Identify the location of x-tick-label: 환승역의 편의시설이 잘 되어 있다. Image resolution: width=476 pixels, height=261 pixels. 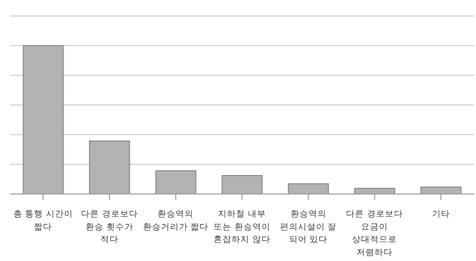
(308, 227).